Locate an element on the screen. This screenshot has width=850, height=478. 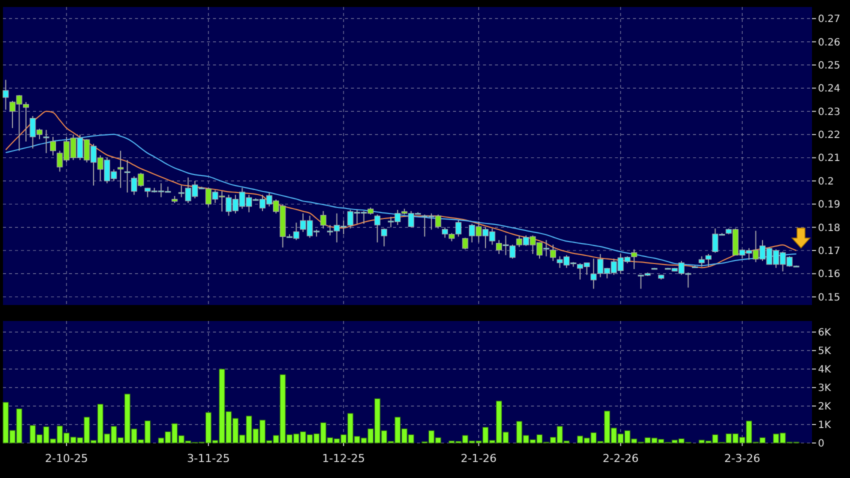
x-tick-label: 1-12-25 is located at coordinates (344, 458).